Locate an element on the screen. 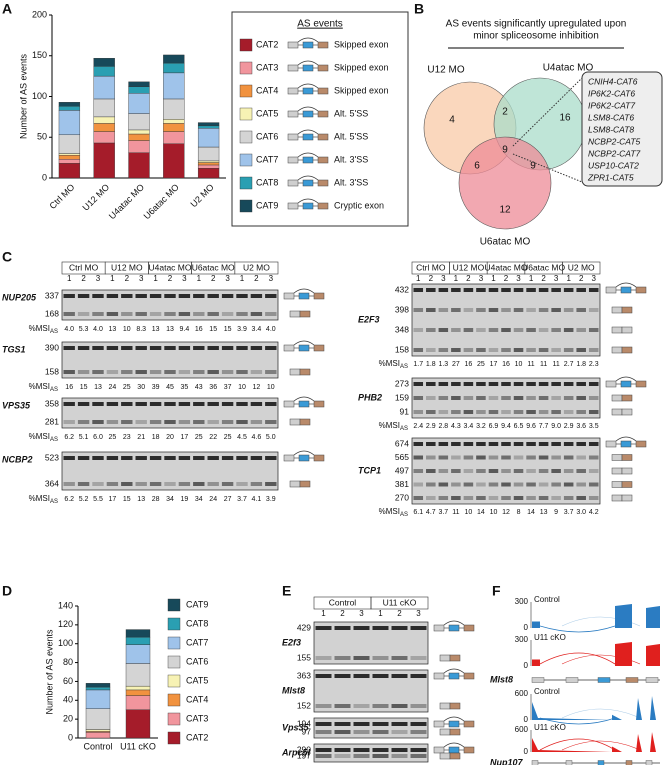 The width and height of the screenshot is (665, 765). group-label: U6atac MO is located at coordinates (213, 267).